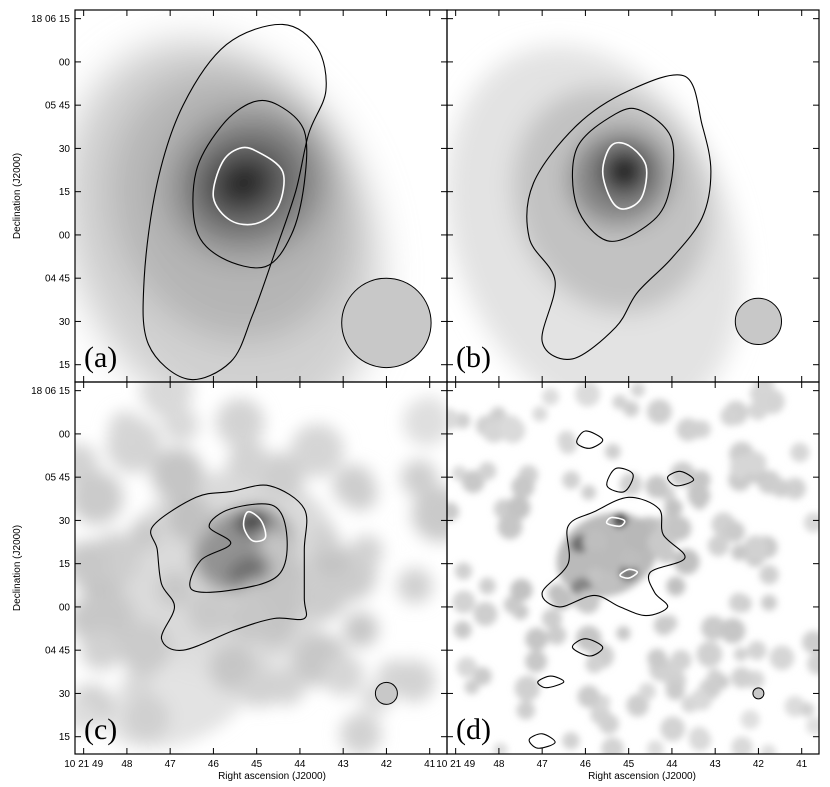 Image resolution: width=830 pixels, height=787 pixels. Describe the element at coordinates (386, 323) in the screenshot. I see `panel-a-beam` at that location.